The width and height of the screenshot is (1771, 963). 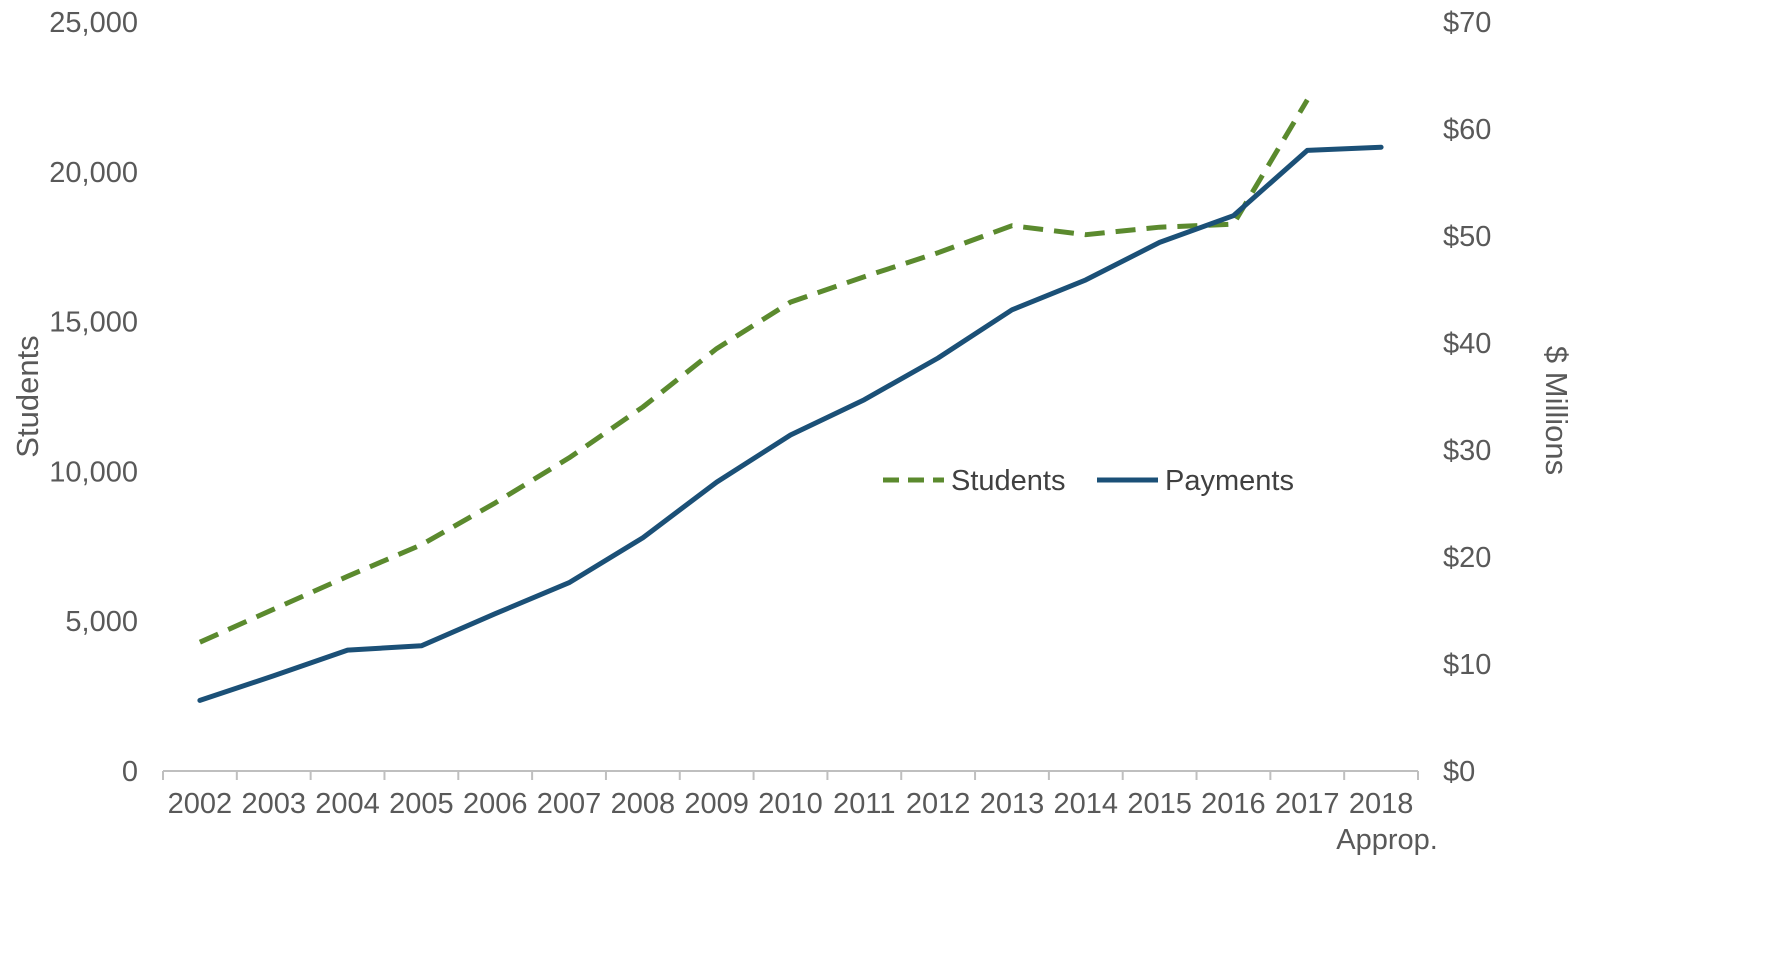 I want to click on left-y-tick-label: 0, so click(x=130, y=772).